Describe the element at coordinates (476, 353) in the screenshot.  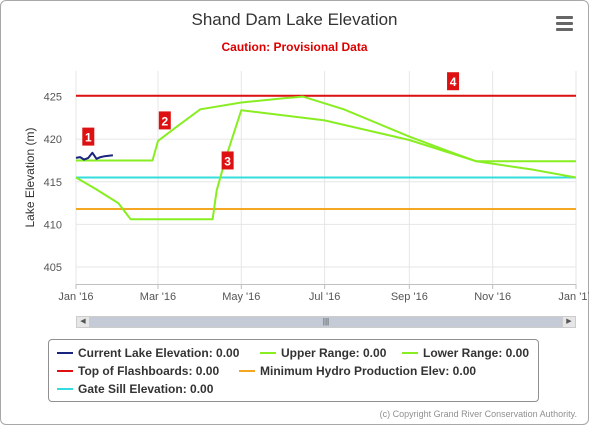
I see `legend-label: Lower Range: 0.00` at that location.